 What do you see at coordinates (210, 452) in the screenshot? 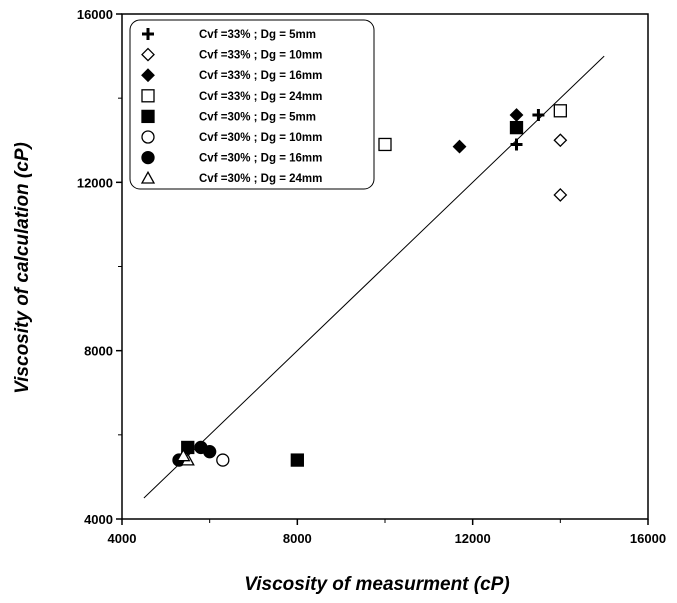
I see `data-point-circle-filled` at bounding box center [210, 452].